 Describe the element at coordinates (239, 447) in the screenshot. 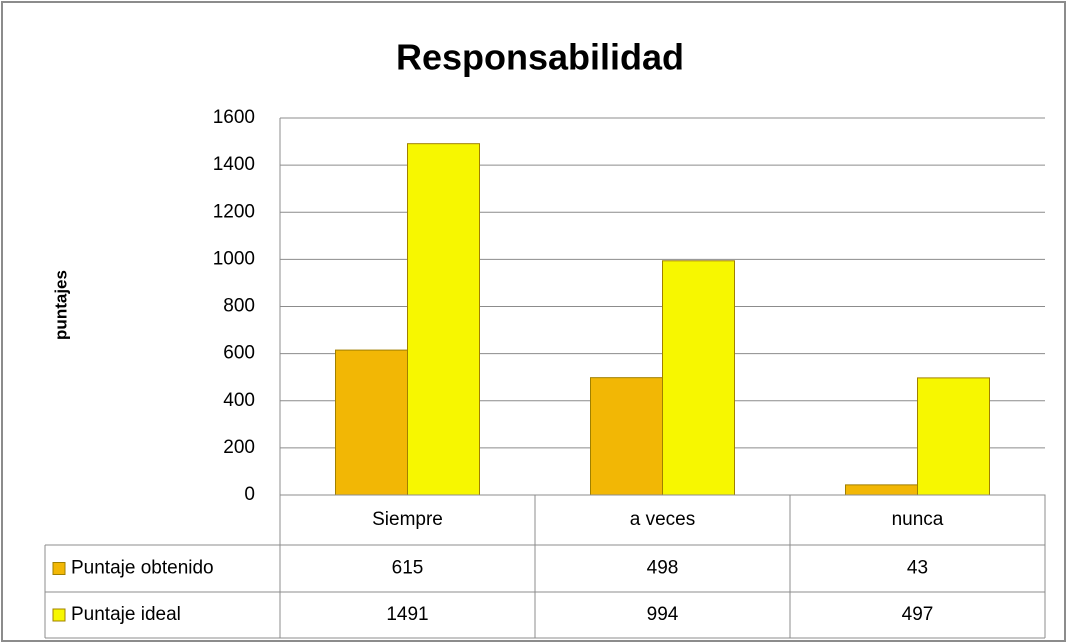

I see `y-tick-label: 200` at that location.